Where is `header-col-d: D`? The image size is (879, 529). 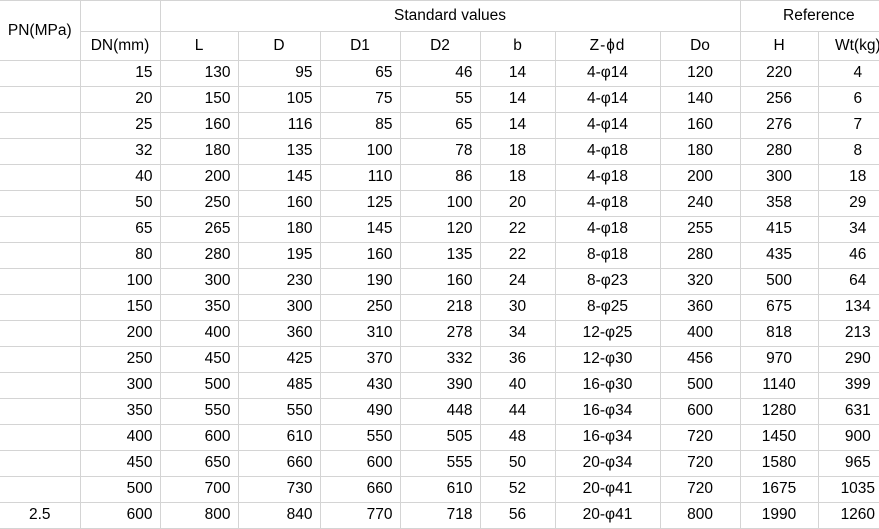 header-col-d: D is located at coordinates (279, 46).